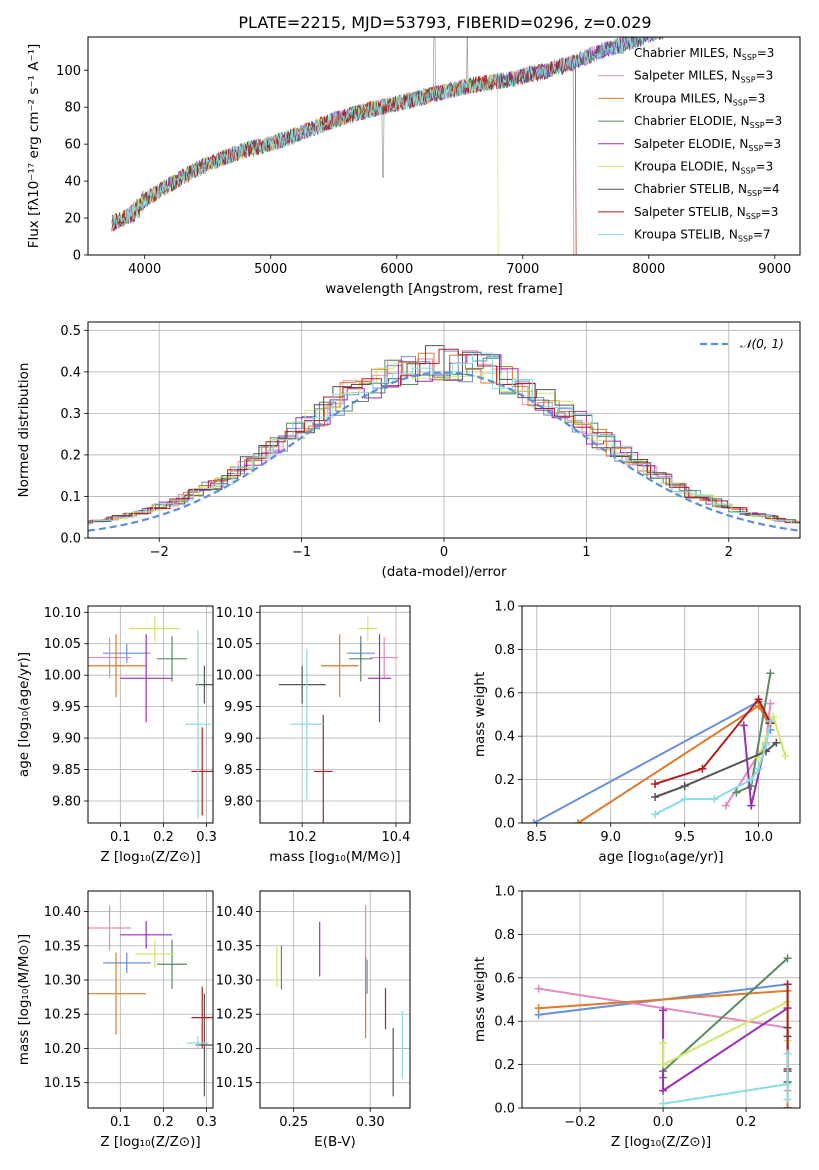 Image resolution: width=819 pixels, height=1170 pixels. What do you see at coordinates (335, 1142) in the screenshot?
I see `x-axis-label: E(B-V)` at bounding box center [335, 1142].